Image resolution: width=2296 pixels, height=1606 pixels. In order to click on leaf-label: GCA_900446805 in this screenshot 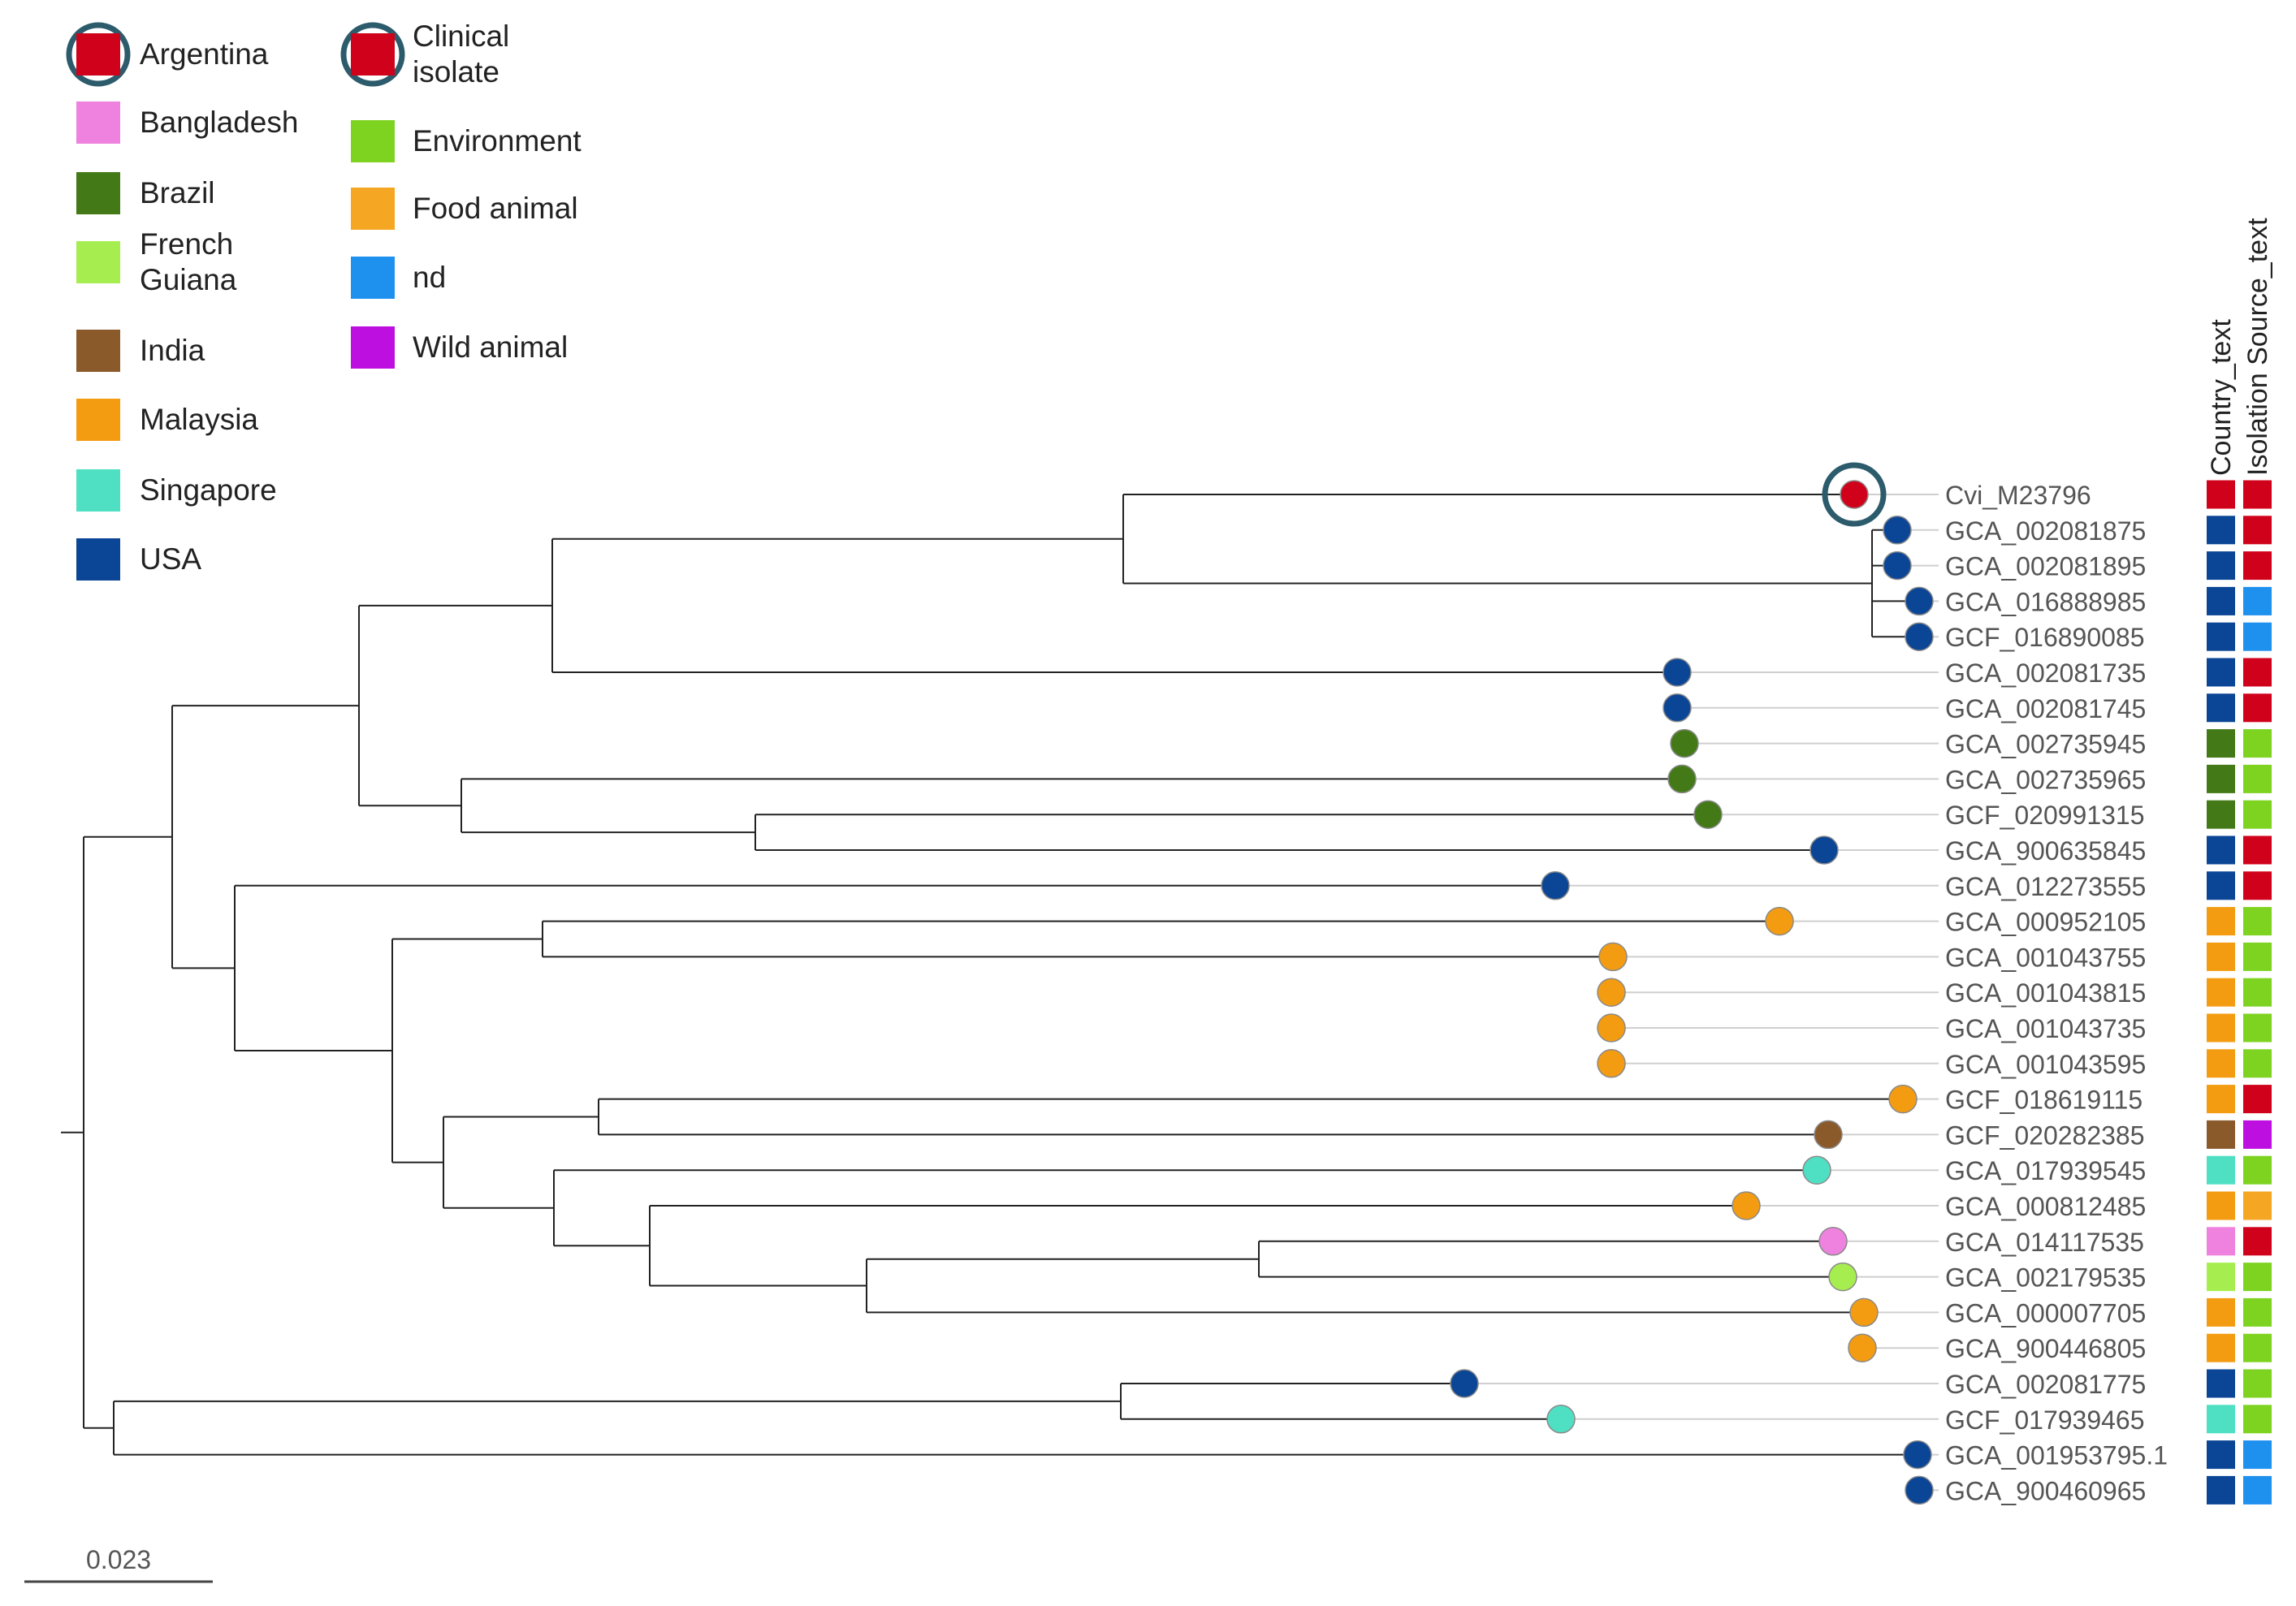, I will do `click(2045, 1348)`.